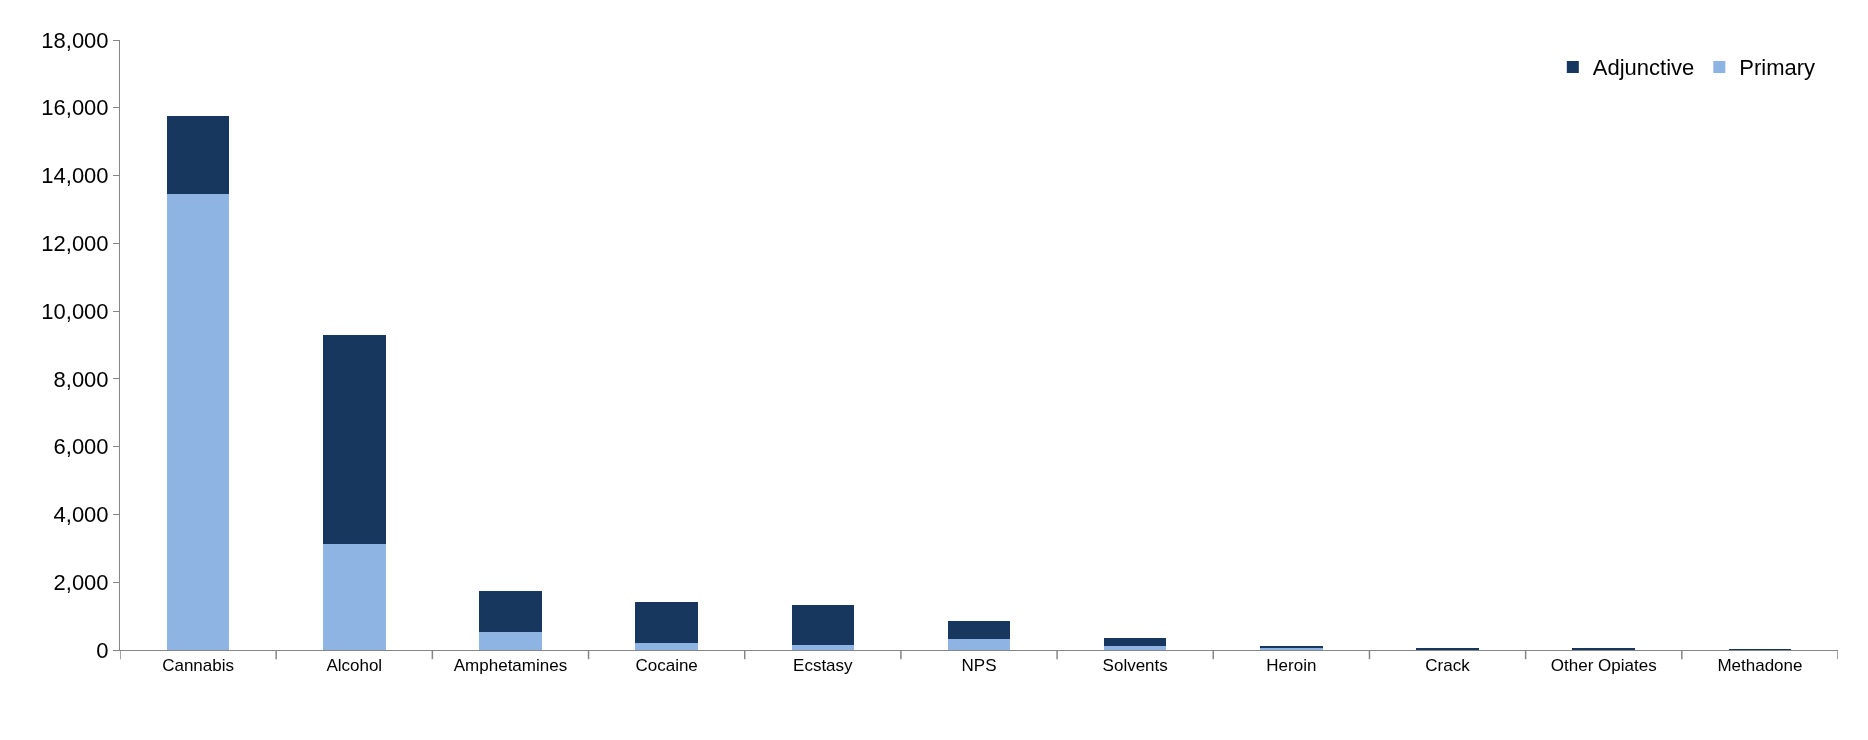 The image size is (1868, 740). Describe the element at coordinates (1777, 68) in the screenshot. I see `legend-label: Primary` at that location.